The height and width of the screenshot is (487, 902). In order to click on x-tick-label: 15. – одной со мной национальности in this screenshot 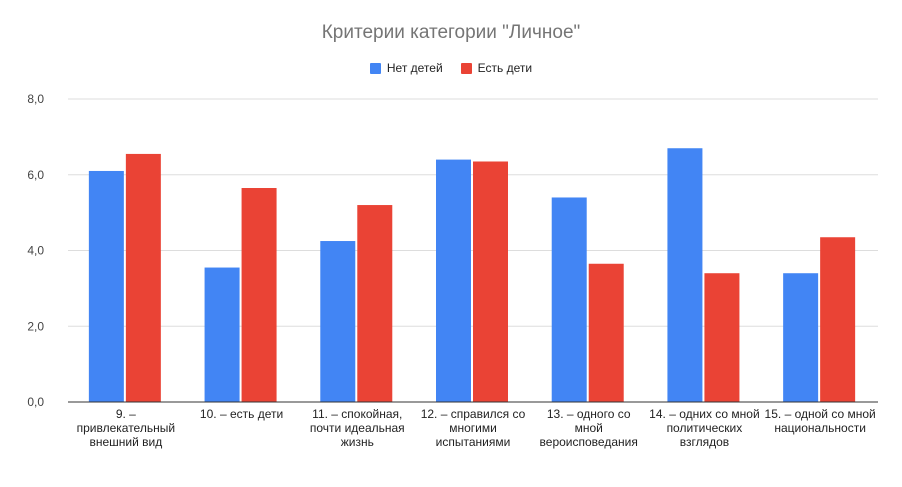, I will do `click(820, 421)`.